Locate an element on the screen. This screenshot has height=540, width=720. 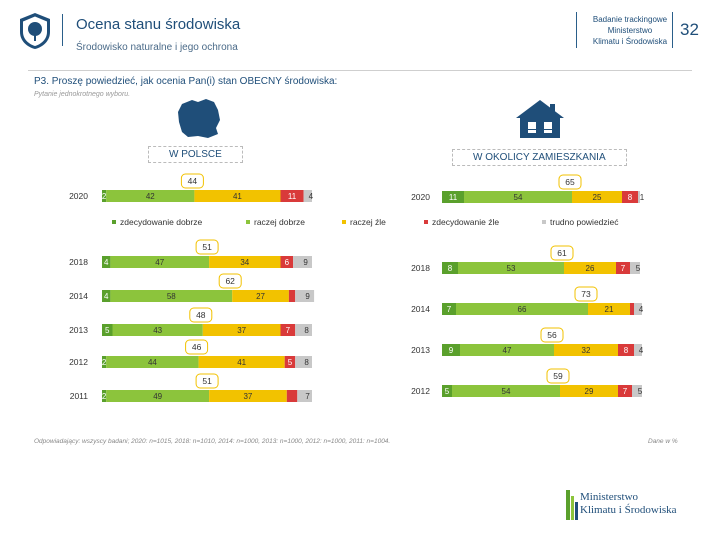
legend-very-good: zdecydowanie dobrze is located at coordinates (157, 222).